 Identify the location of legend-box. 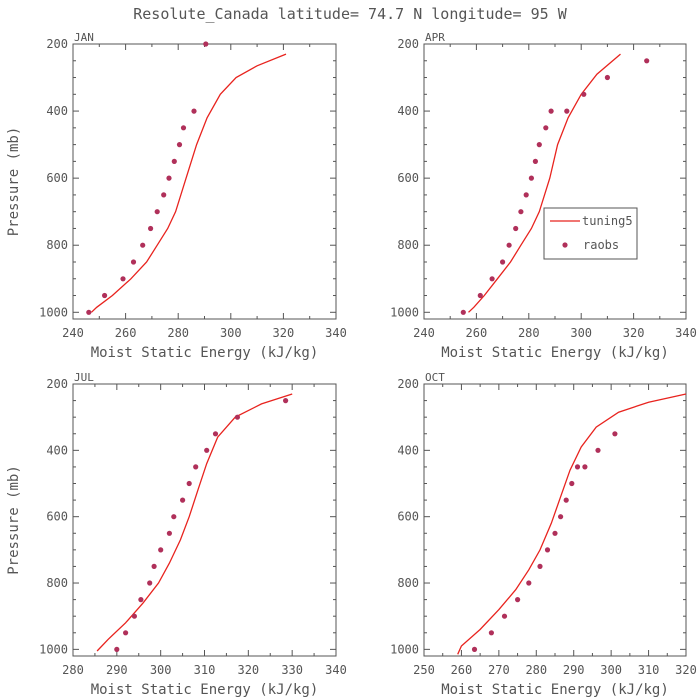
(590, 233).